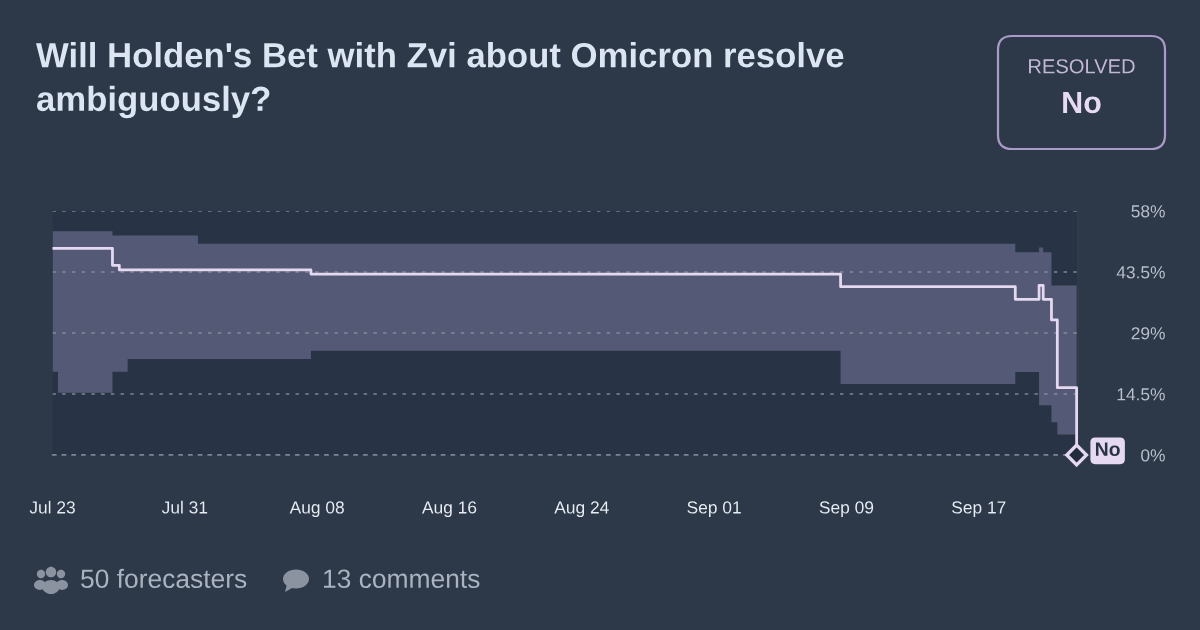  Describe the element at coordinates (1082, 102) in the screenshot. I see `text: No` at that location.